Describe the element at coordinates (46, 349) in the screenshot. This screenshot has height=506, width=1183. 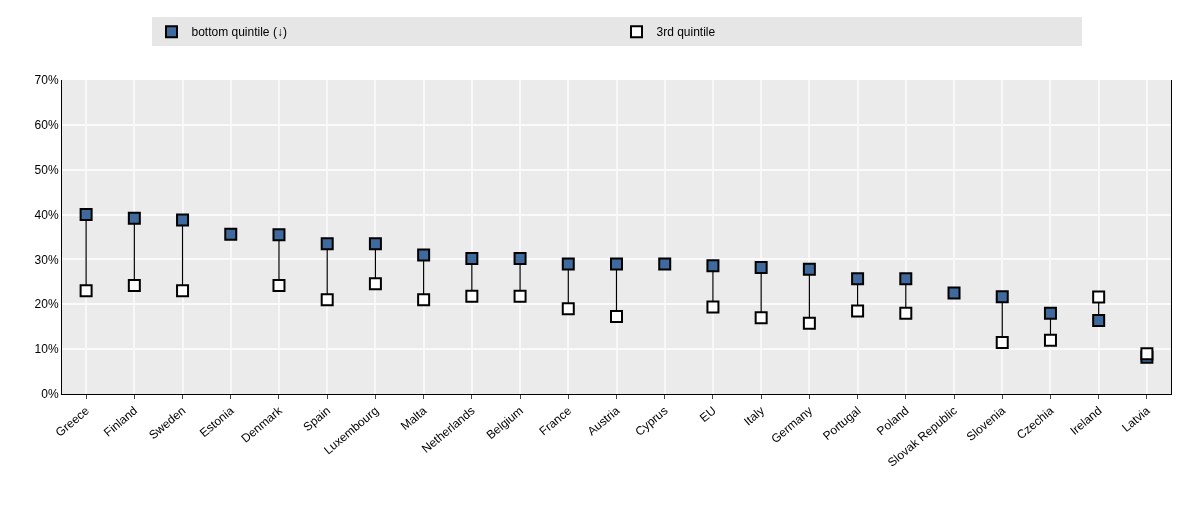
I see `y-tick-label: 10%` at that location.